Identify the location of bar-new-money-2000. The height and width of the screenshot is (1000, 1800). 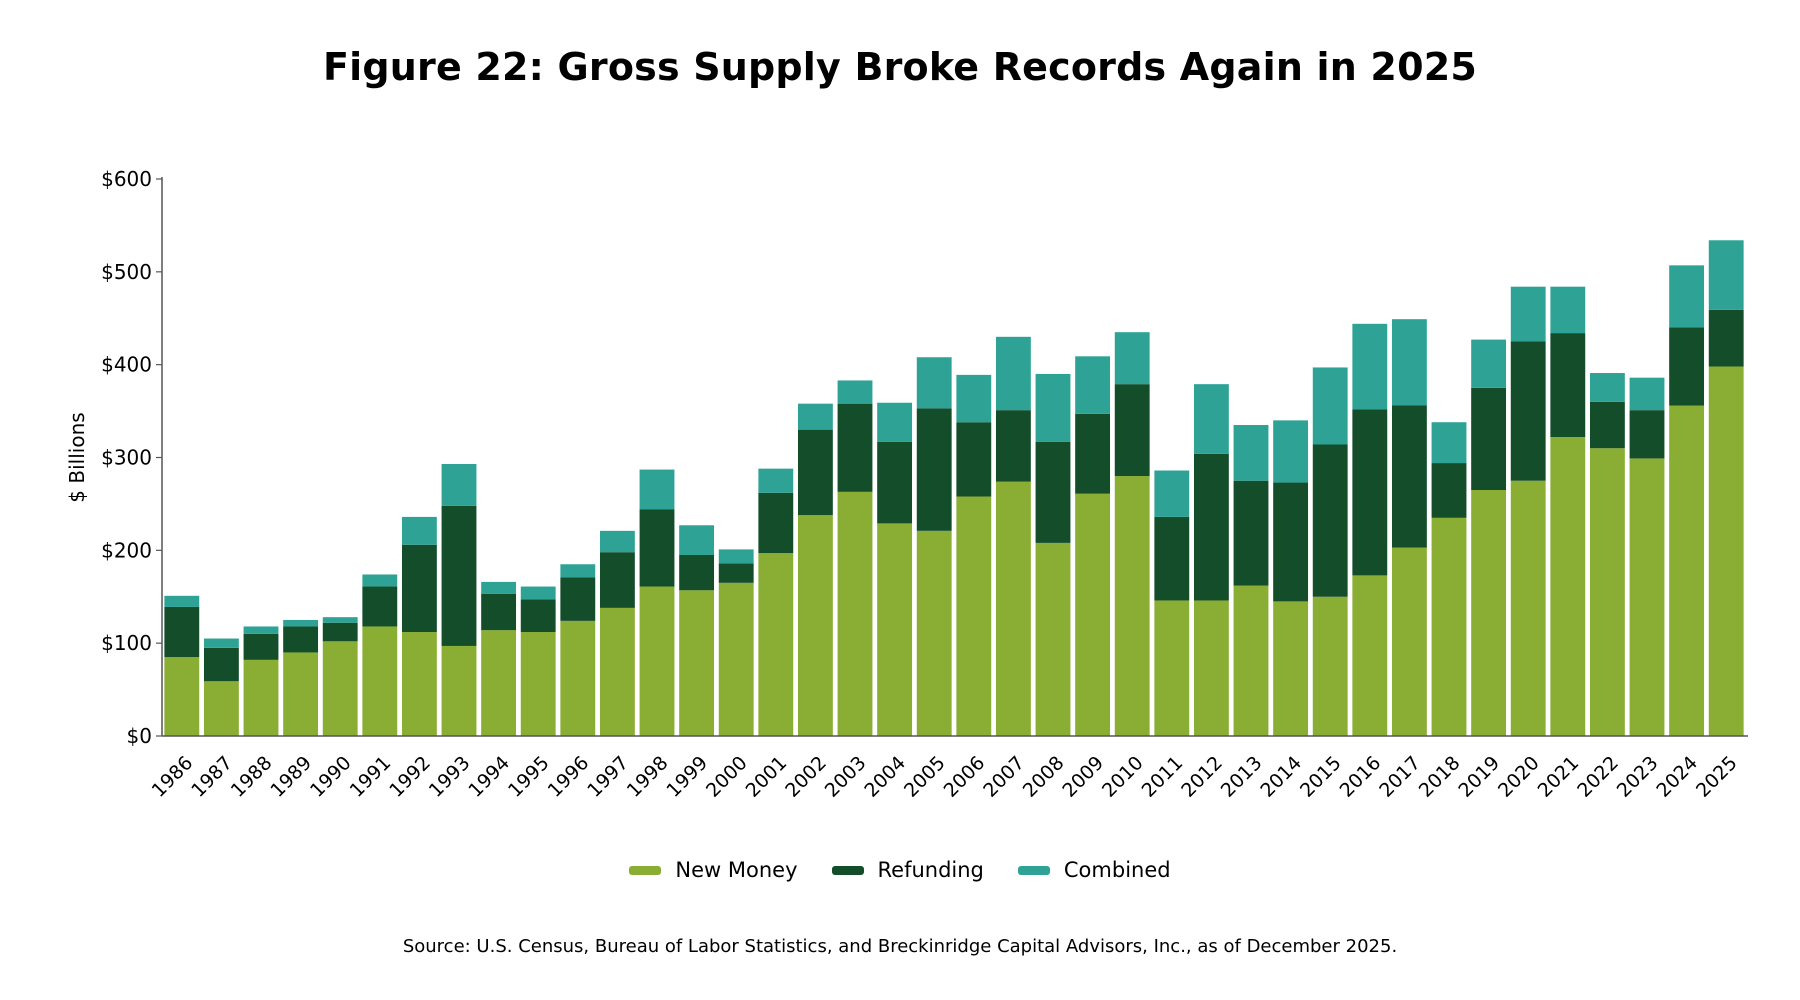
(736, 659).